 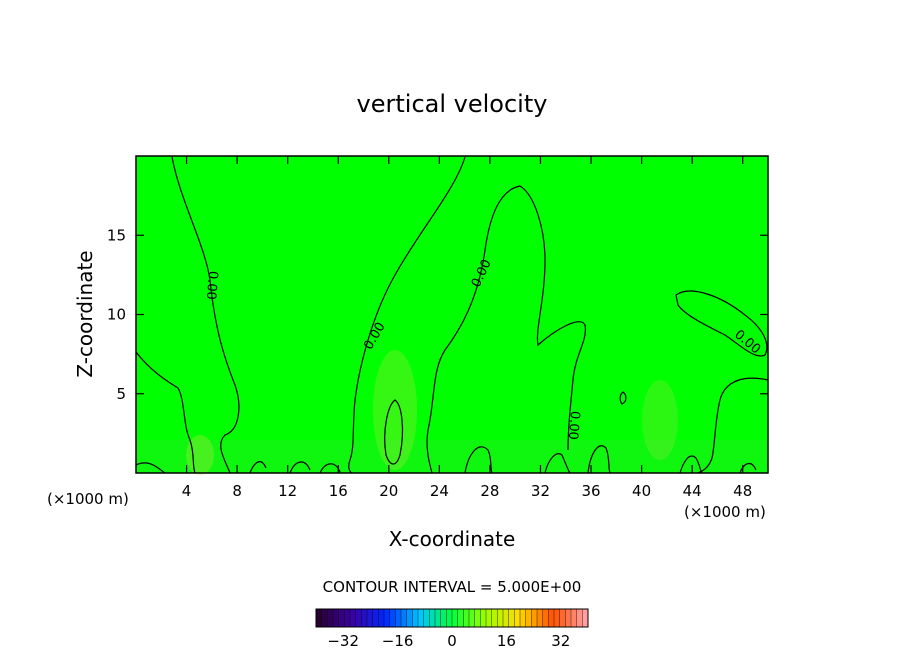 What do you see at coordinates (660, 420) in the screenshot?
I see `heatmap-updraft-right` at bounding box center [660, 420].